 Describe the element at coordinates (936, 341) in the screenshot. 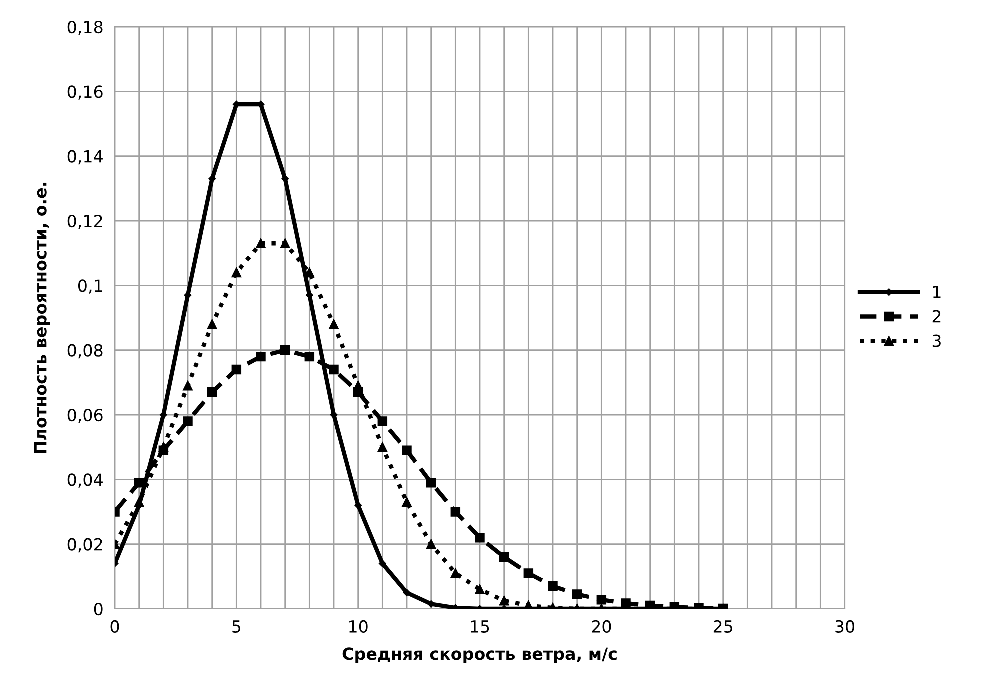

I see `legend-label: 3` at that location.